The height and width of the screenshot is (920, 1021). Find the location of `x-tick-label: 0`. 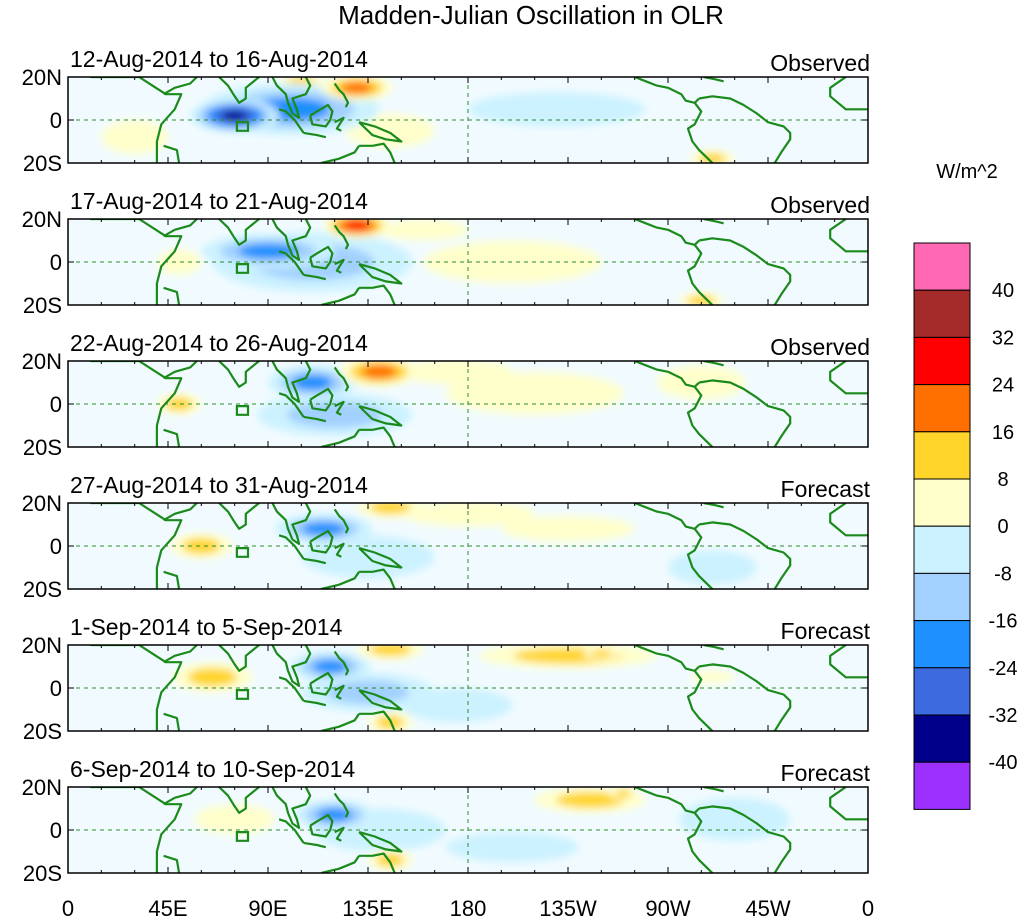

x-tick-label: 0 is located at coordinates (68, 908).